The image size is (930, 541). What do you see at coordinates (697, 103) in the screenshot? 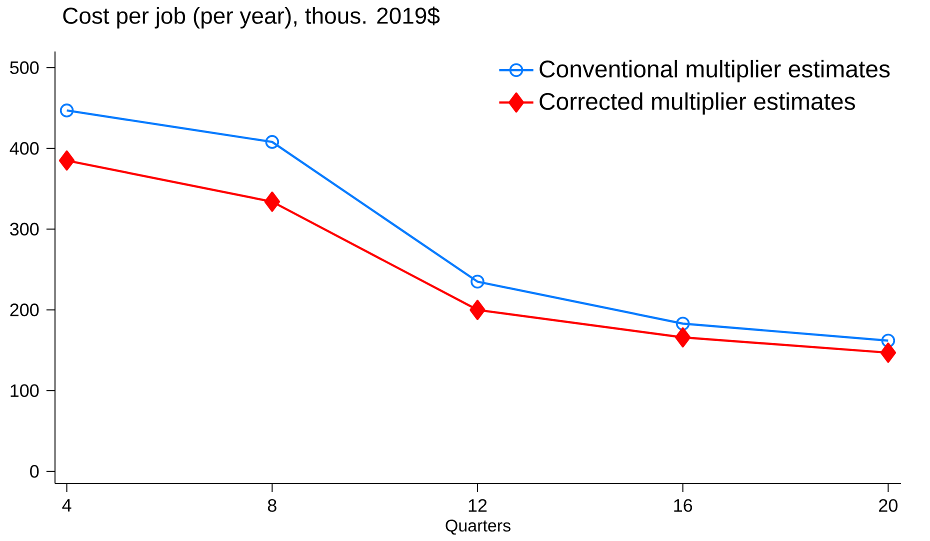
I see `legend-label: Corrected multiplier estimates` at bounding box center [697, 103].